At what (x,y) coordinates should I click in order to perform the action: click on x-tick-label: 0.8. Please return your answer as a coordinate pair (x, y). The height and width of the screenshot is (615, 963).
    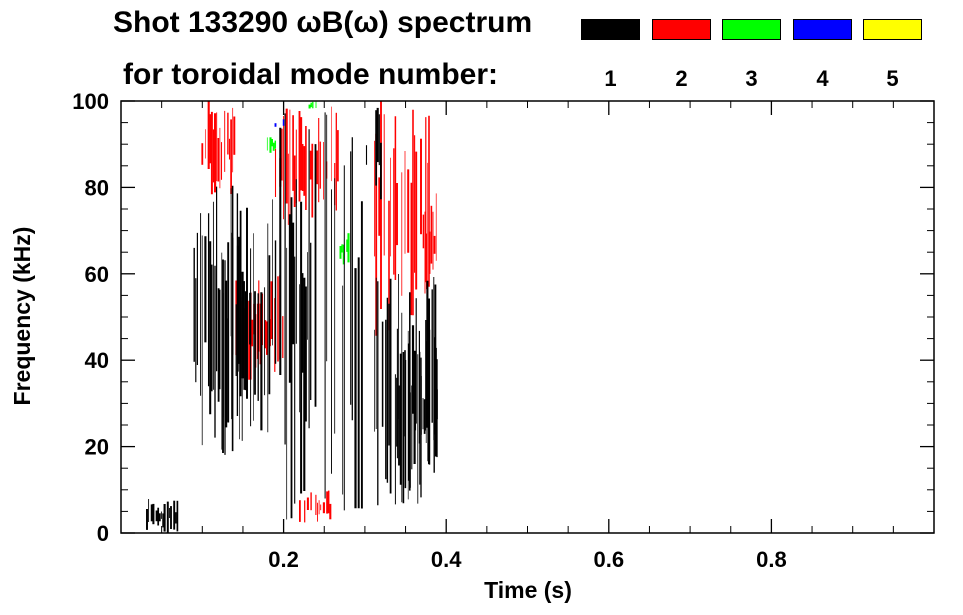
    Looking at the image, I should click on (771, 559).